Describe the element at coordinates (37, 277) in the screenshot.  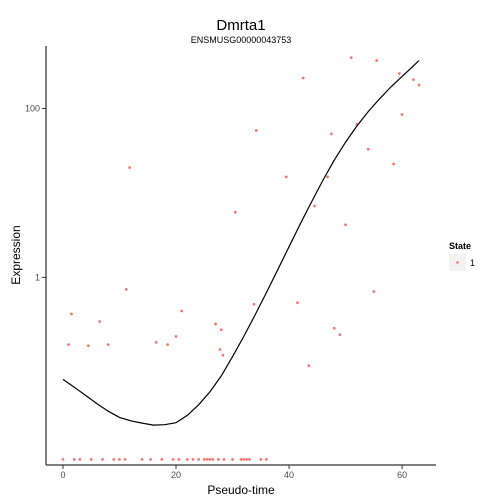
I see `y-tick-label: 1` at that location.